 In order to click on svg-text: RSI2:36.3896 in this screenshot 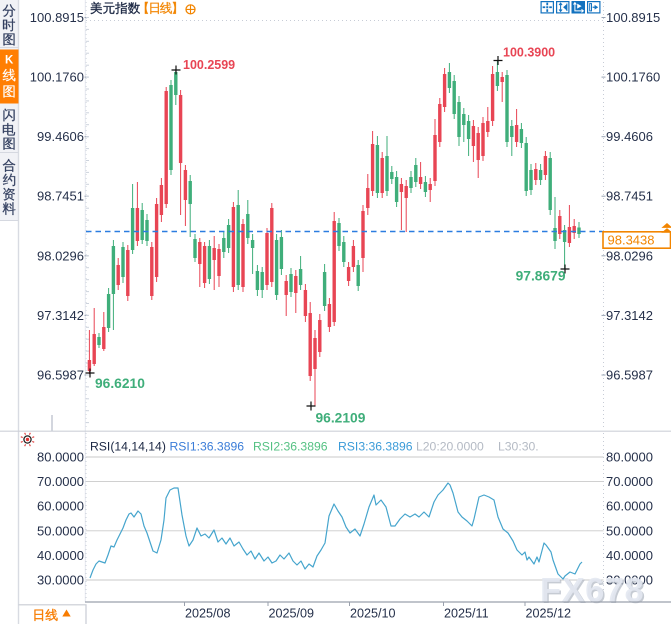, I will do `click(290, 447)`.